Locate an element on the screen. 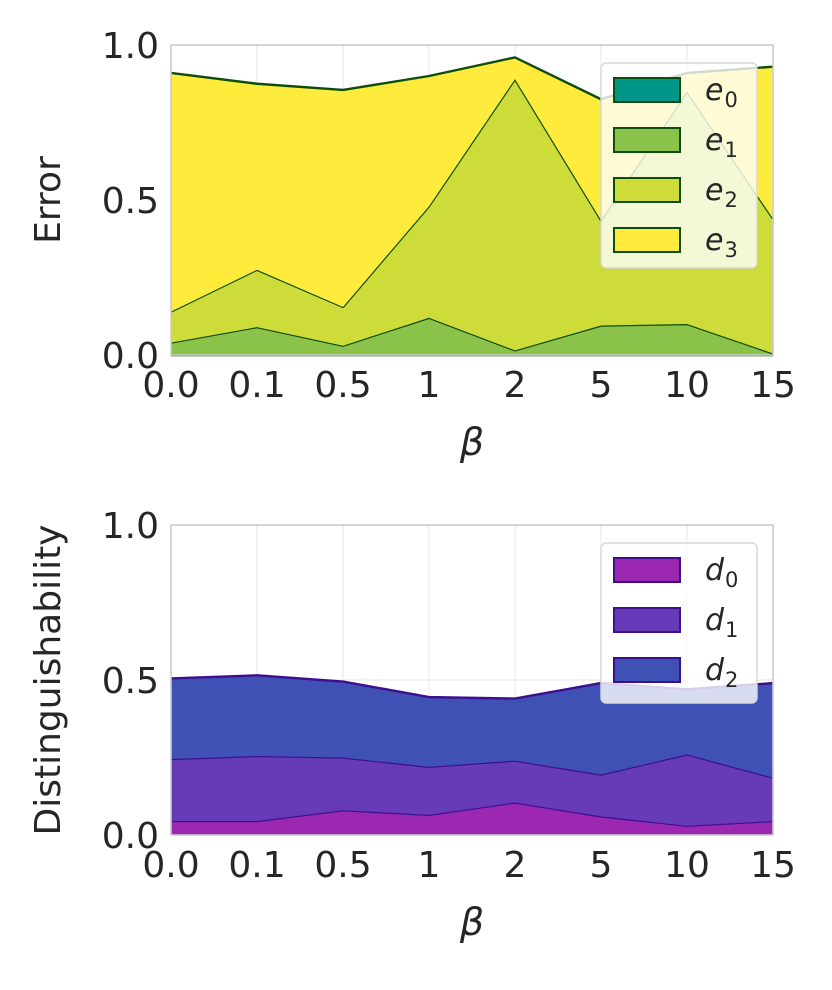  legend-swatch-e1 is located at coordinates (647, 140).